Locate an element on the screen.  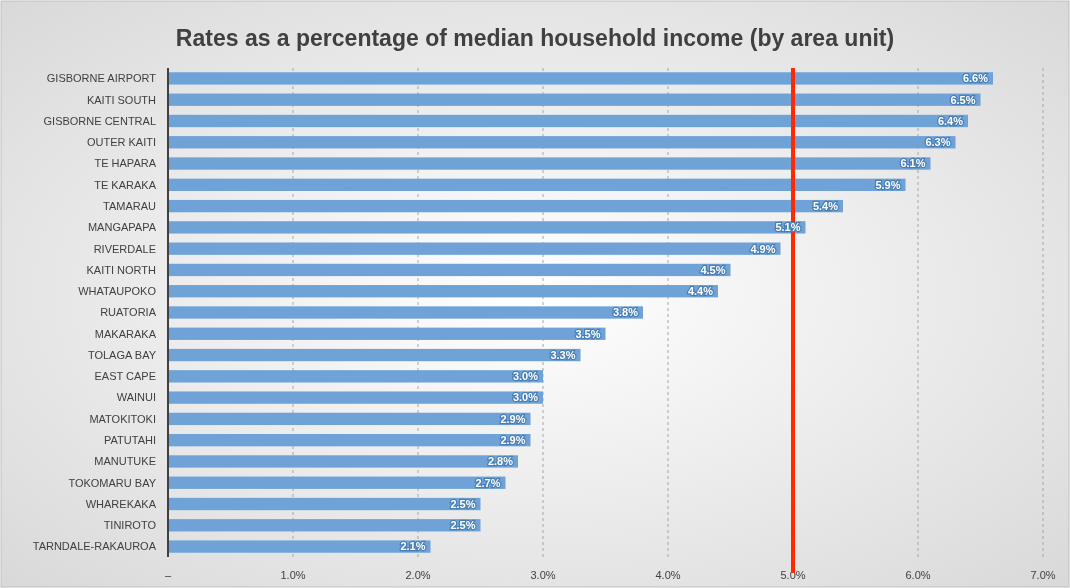
y-tick-label: WAINUI is located at coordinates (136, 397).